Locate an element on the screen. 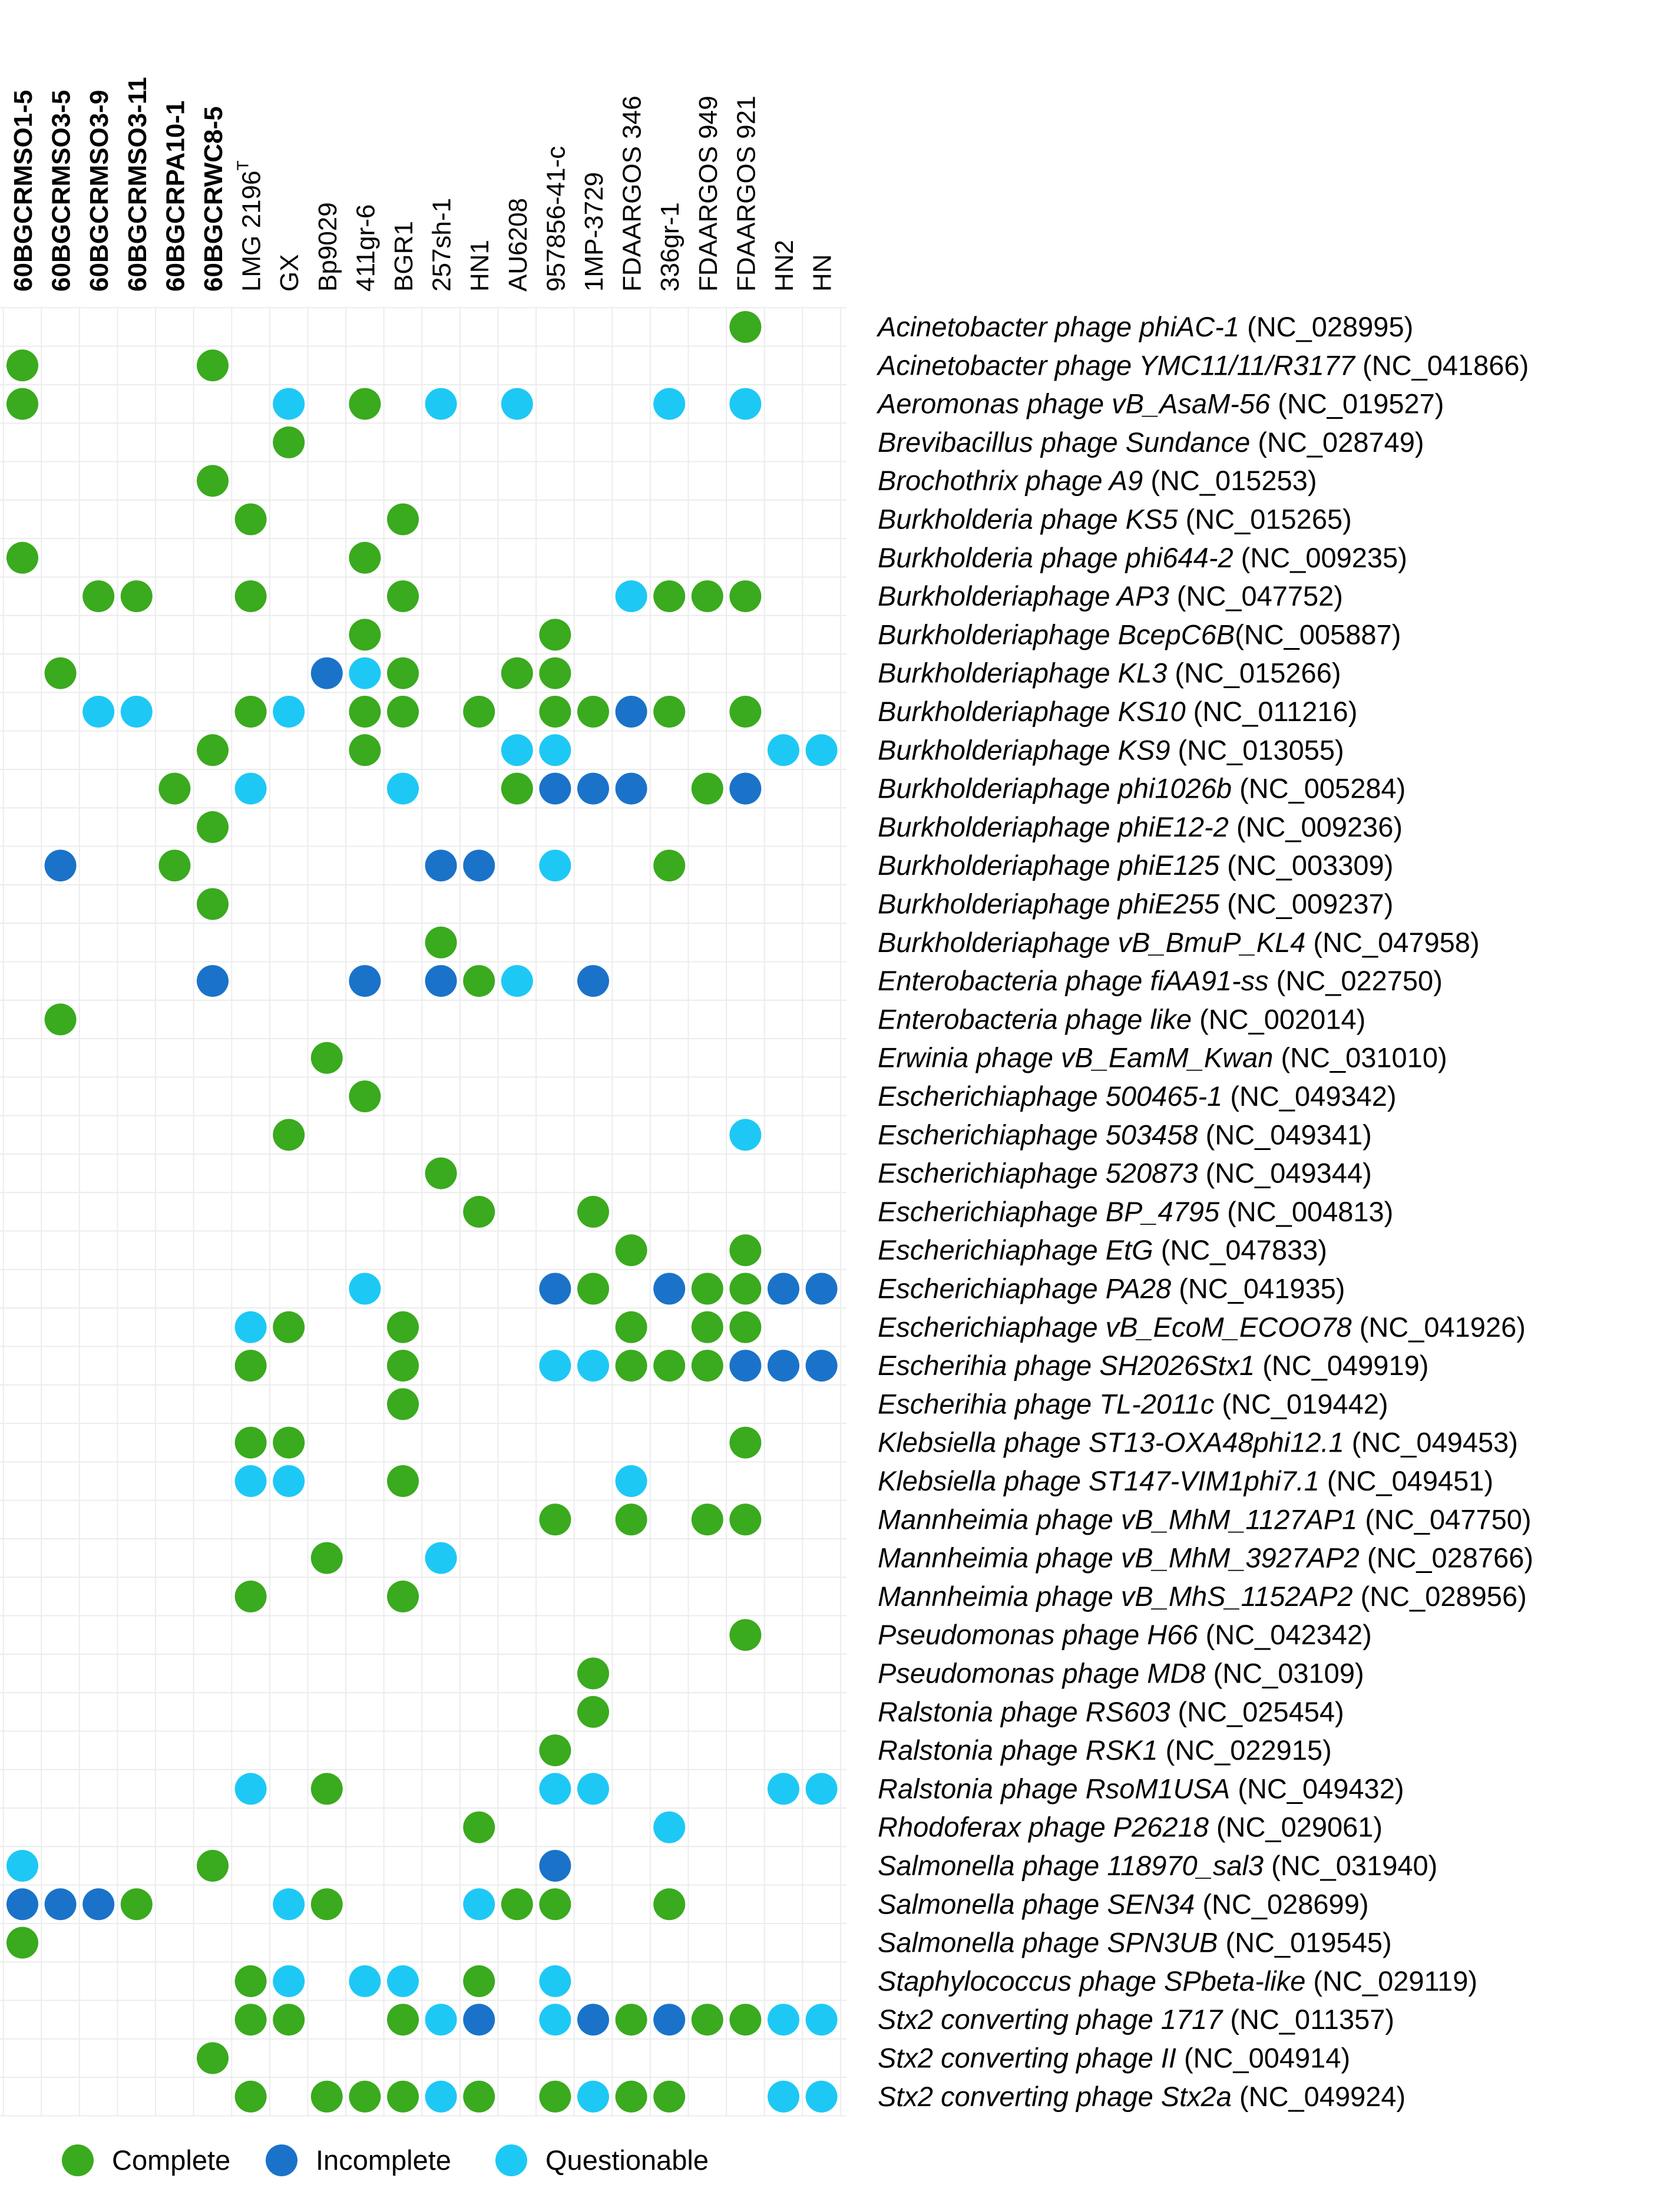  legend-label-questionable: Questionable is located at coordinates (627, 2160).